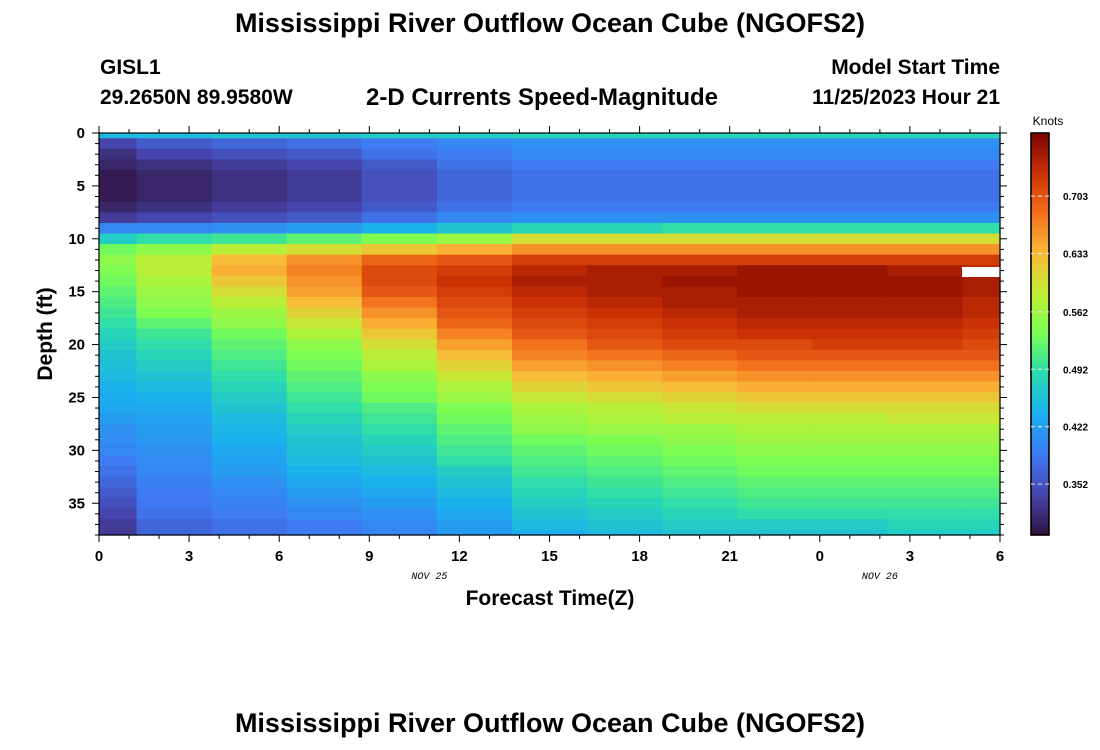 This screenshot has height=750, width=1100. Describe the element at coordinates (1075, 428) in the screenshot. I see `colorbar-tick-label: 0.422` at that location.